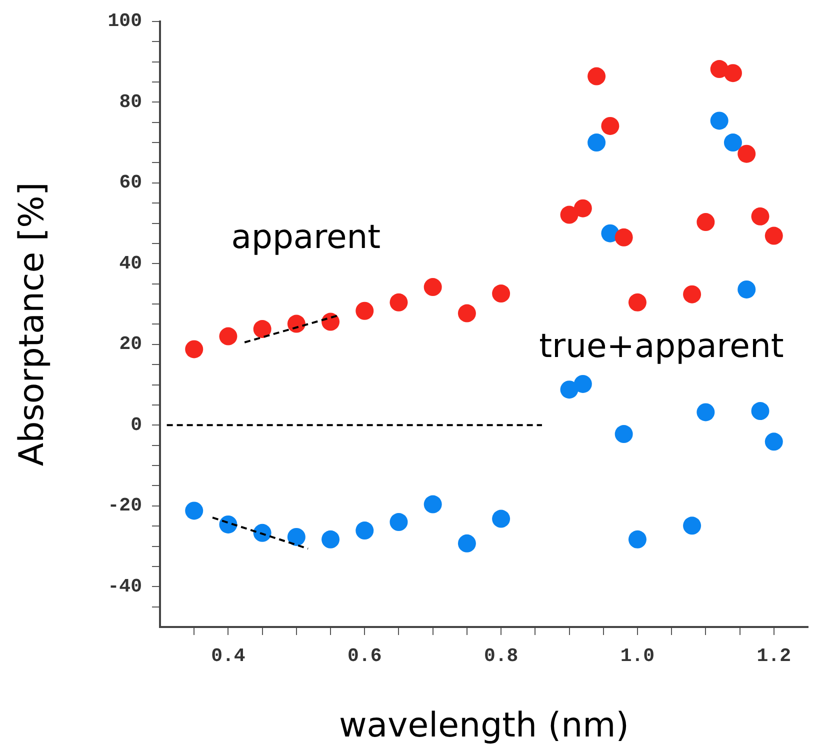 The image size is (837, 748). What do you see at coordinates (130, 101) in the screenshot?
I see `y-tick-label: 80` at bounding box center [130, 101].